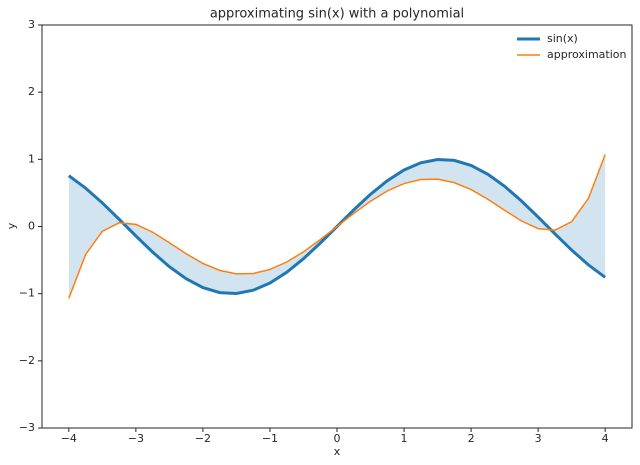  I want to click on x-tick-label: −3, so click(136, 438).